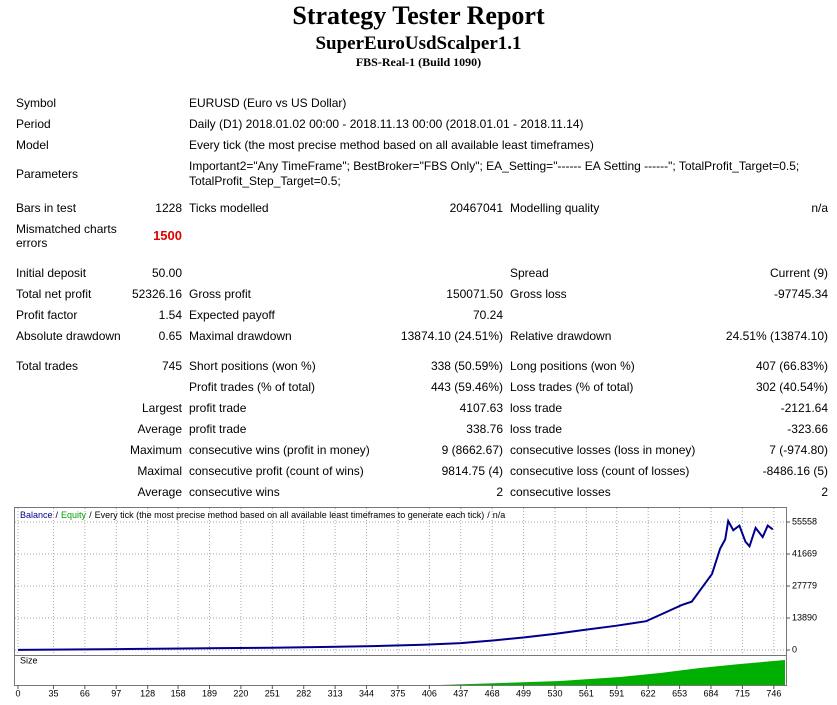  I want to click on stat-value: 302 (40.54%), so click(791, 387).